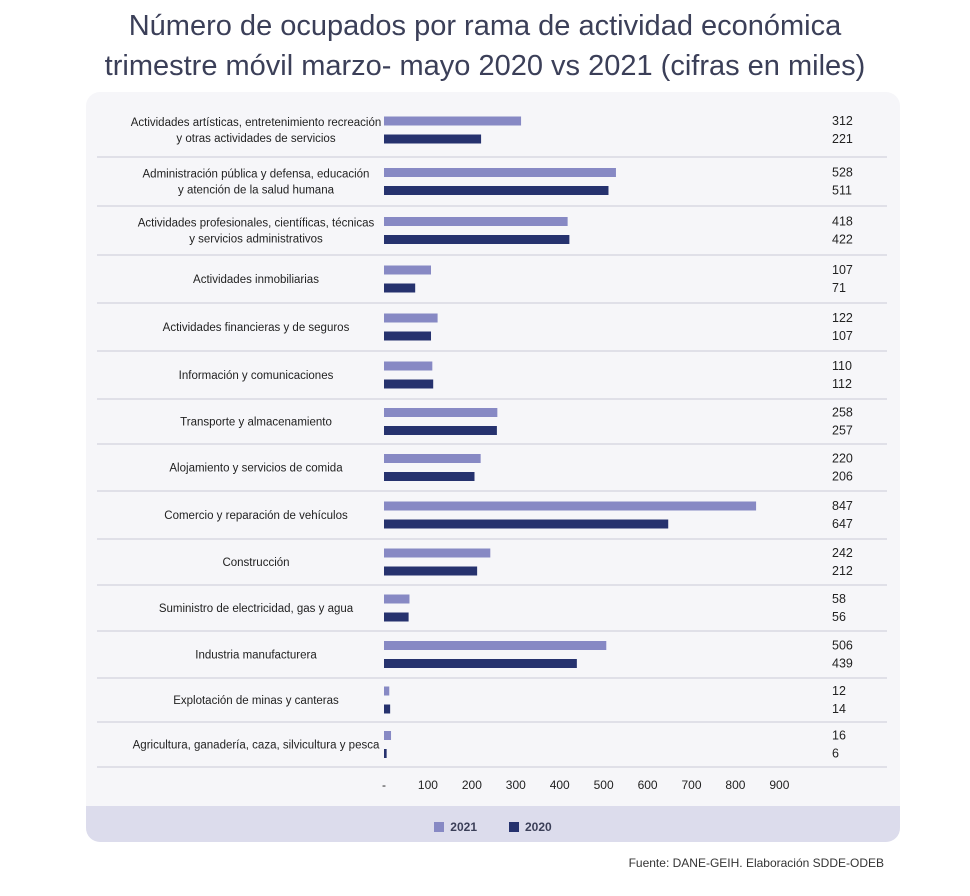  Describe the element at coordinates (842, 139) in the screenshot. I see `value-label-2020: 221` at that location.